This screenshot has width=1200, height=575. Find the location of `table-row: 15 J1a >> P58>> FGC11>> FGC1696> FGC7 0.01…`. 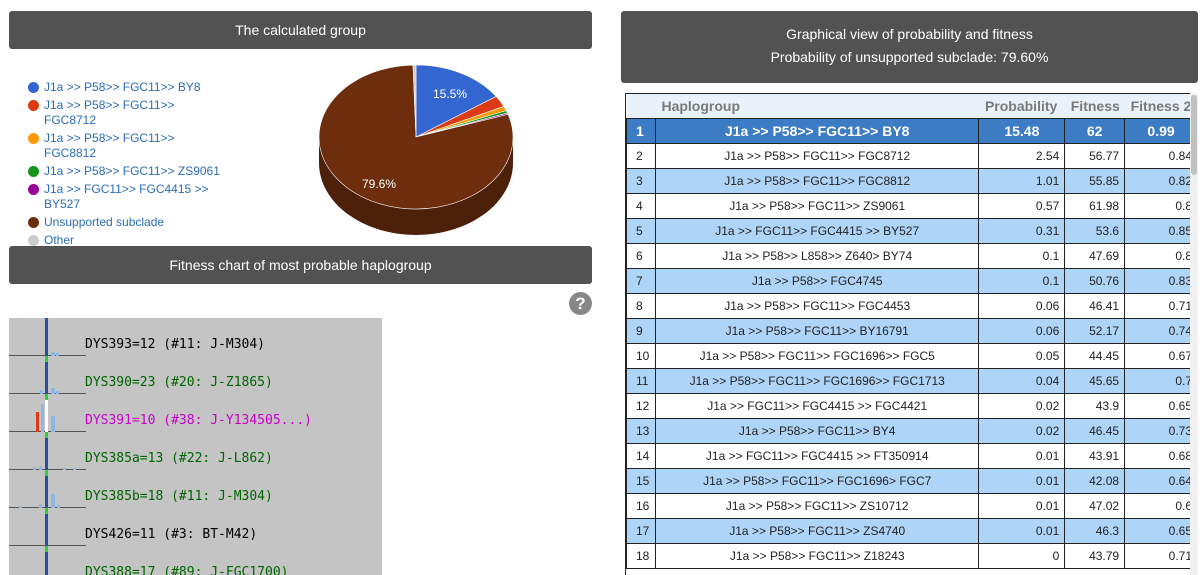

table-row: 15 J1a >> P58>> FGC11>> FGC1696> FGC7 0.01… is located at coordinates (912, 480).